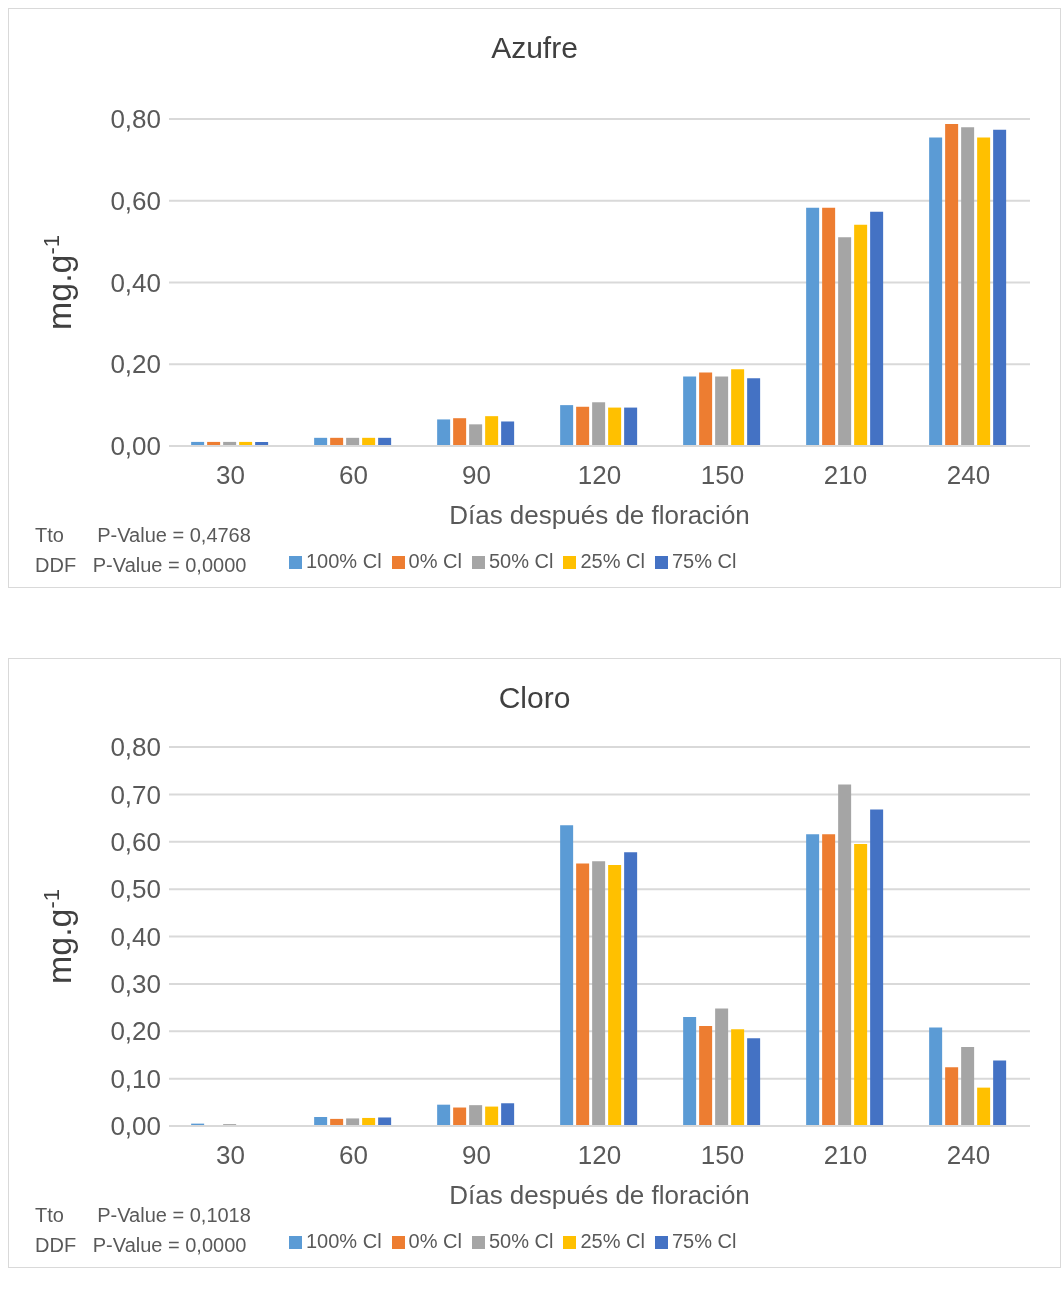  I want to click on y-tick-label: 0,50, so click(135, 889).